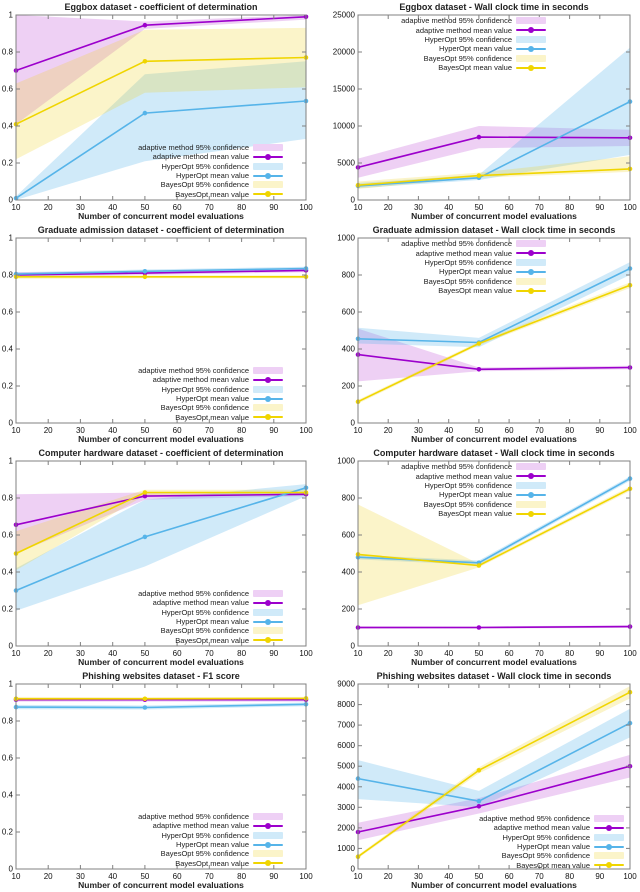 This screenshot has height=892, width=640. What do you see at coordinates (531, 485) in the screenshot?
I see `hyperopt-confidence-swatch` at bounding box center [531, 485].